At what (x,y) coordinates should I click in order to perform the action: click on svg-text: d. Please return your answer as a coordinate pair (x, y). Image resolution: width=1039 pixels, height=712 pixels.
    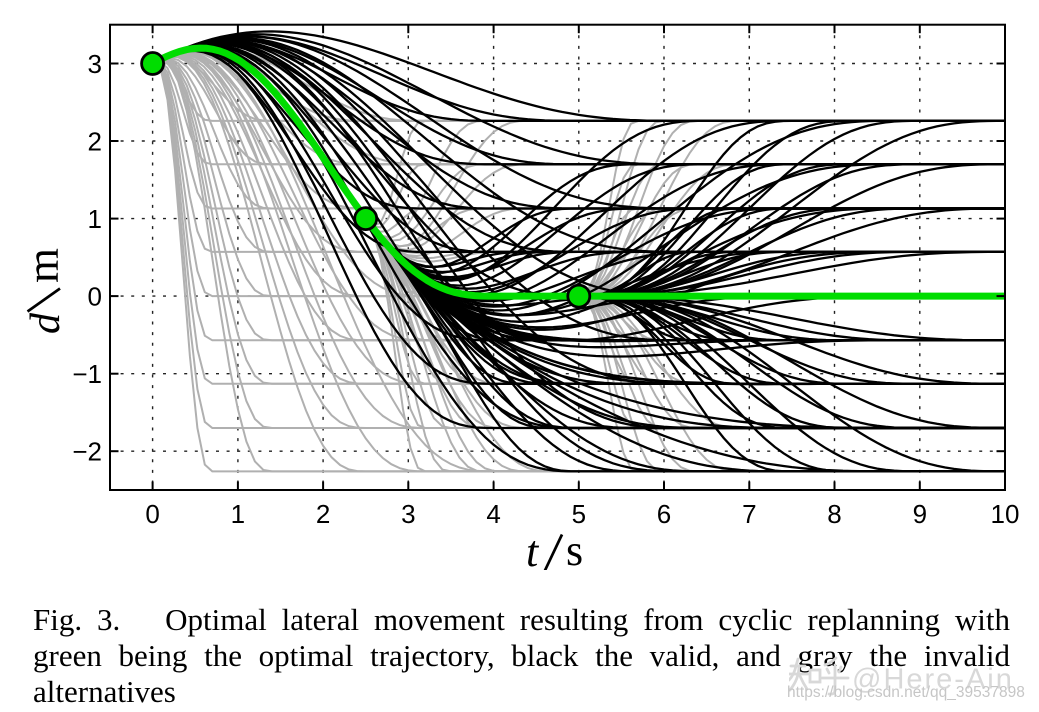
    Looking at the image, I should click on (46, 323).